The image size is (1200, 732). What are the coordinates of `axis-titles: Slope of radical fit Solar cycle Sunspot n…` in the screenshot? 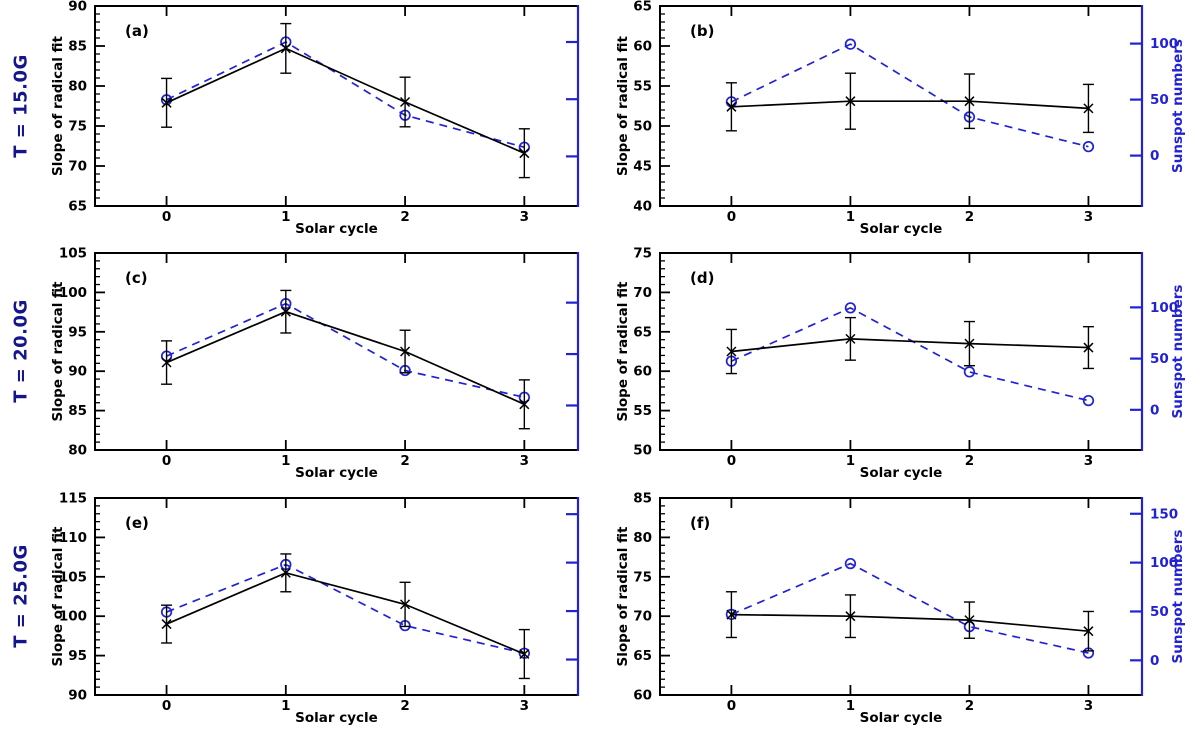 It's located at (900, 136).